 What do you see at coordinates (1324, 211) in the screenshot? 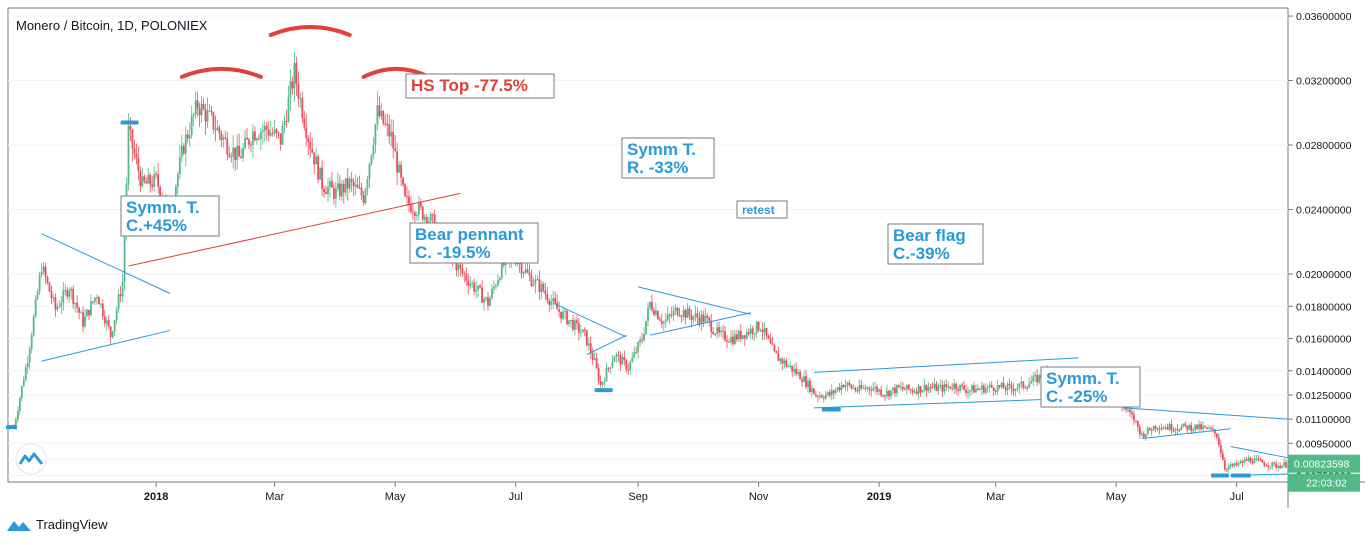
I see `y-tick-label: 0.02400000` at bounding box center [1324, 211].